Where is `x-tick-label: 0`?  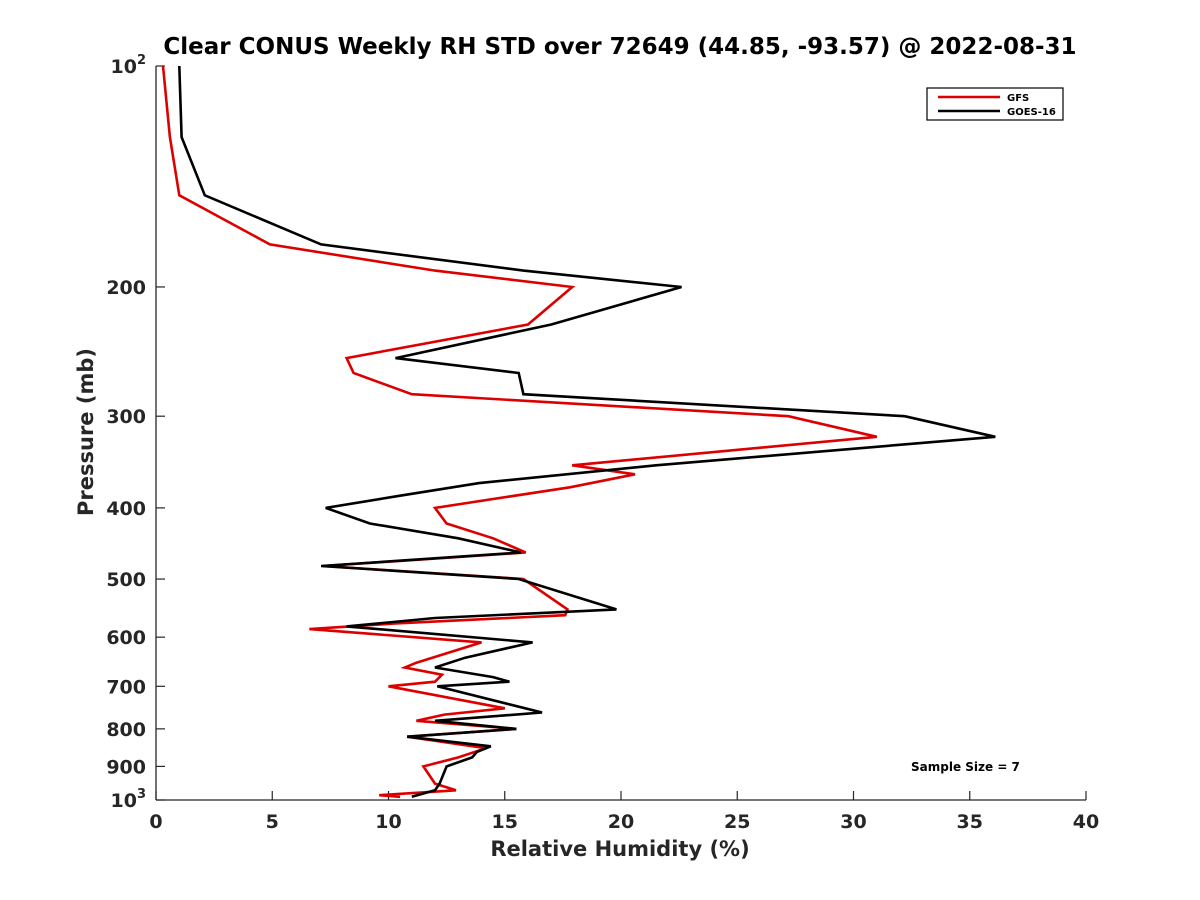
x-tick-label: 0 is located at coordinates (155, 822).